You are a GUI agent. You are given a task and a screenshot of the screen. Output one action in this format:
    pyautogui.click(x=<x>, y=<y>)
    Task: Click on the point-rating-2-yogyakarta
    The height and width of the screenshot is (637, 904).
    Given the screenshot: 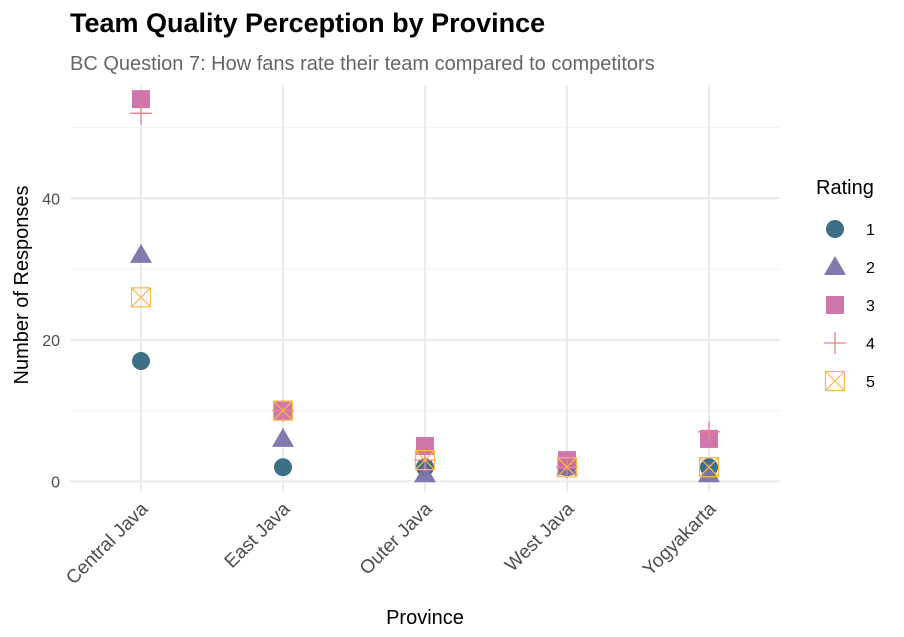 What is the action you would take?
    pyautogui.click(x=709, y=473)
    